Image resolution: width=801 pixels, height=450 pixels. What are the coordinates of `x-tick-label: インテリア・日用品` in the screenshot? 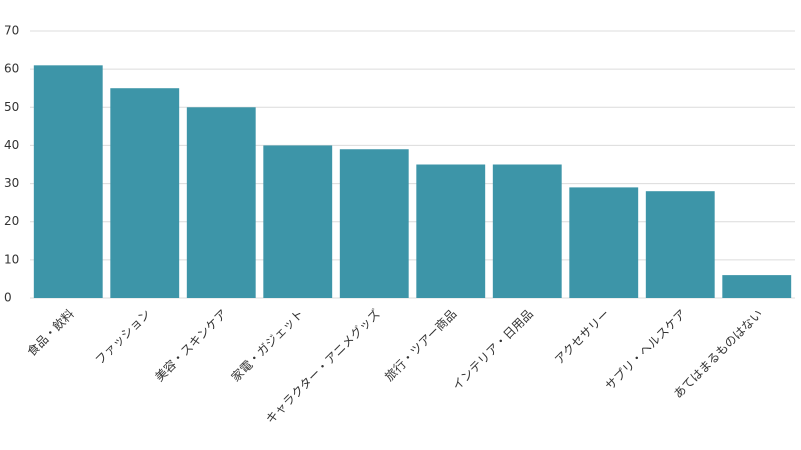 It's located at (493, 350).